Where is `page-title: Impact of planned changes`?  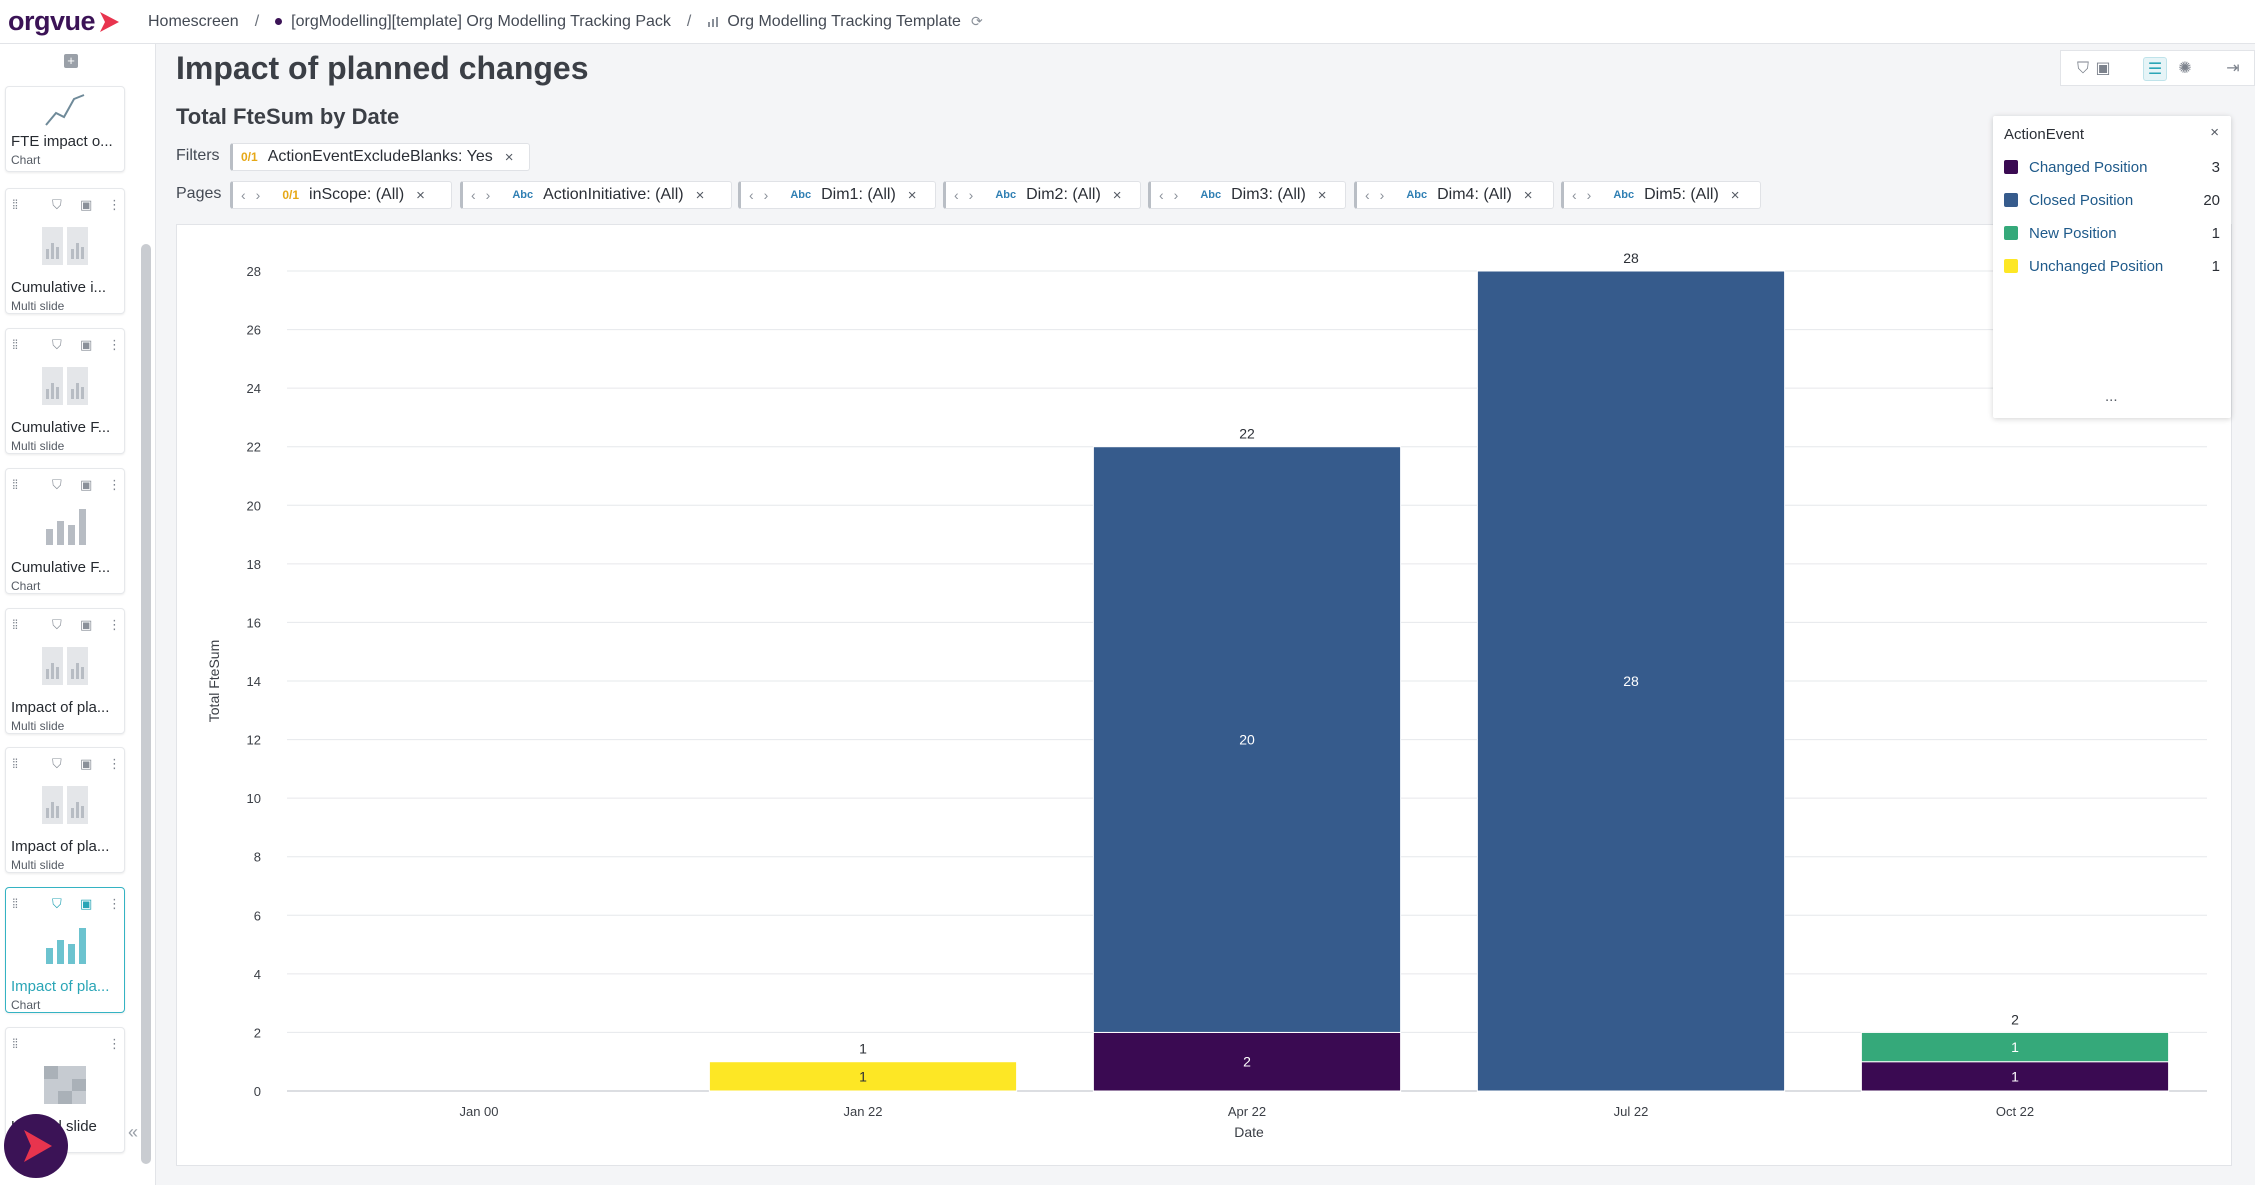 page-title: Impact of planned changes is located at coordinates (382, 68).